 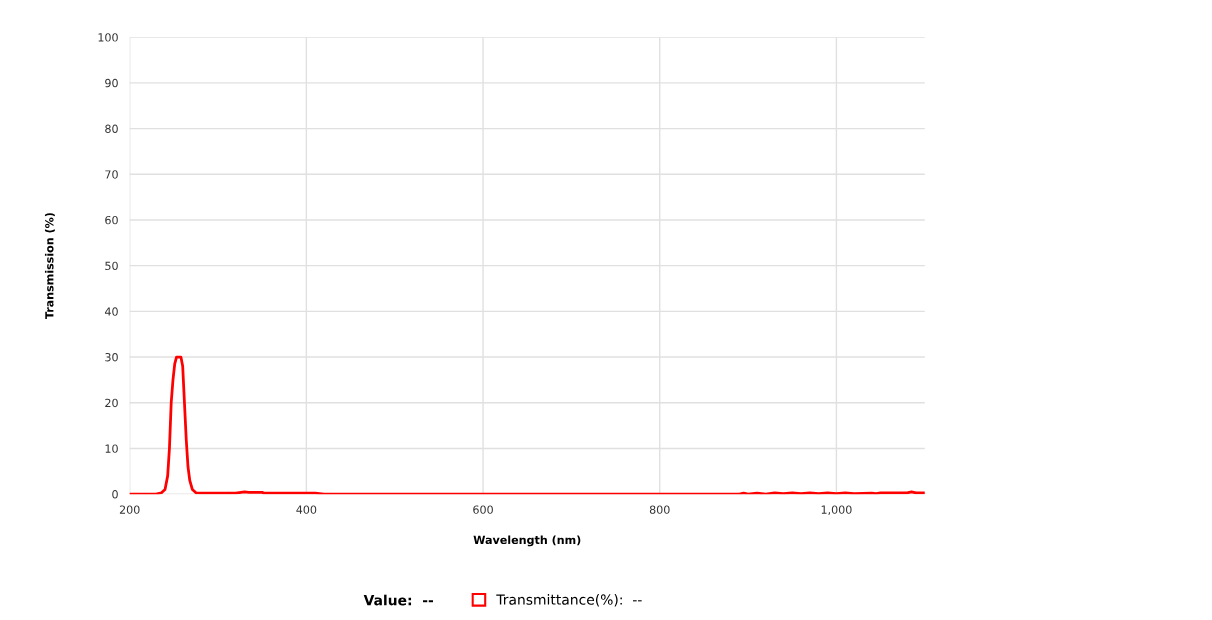 I want to click on x-tick-label: 400, so click(x=306, y=509).